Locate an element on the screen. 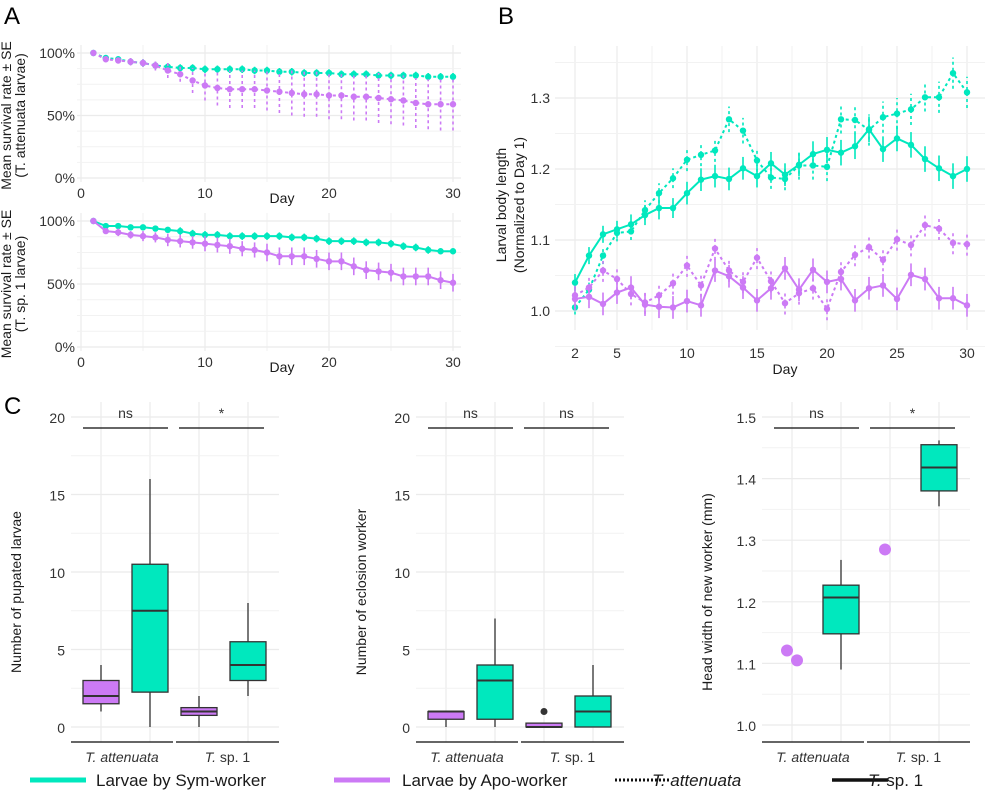  group-label: T. attenuata is located at coordinates (467, 757).